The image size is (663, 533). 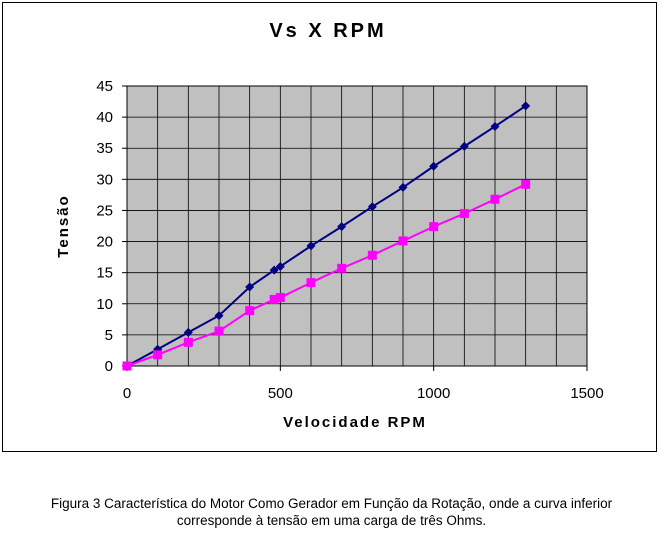 I want to click on y-tick-label: 40, so click(x=104, y=117).